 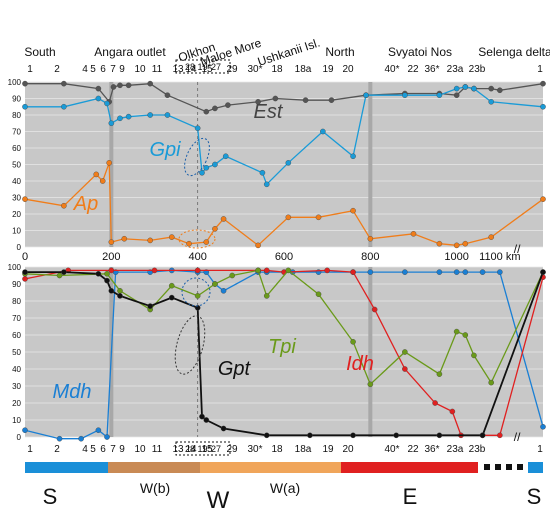 I want to click on series-label-est: Est, so click(x=269, y=112).